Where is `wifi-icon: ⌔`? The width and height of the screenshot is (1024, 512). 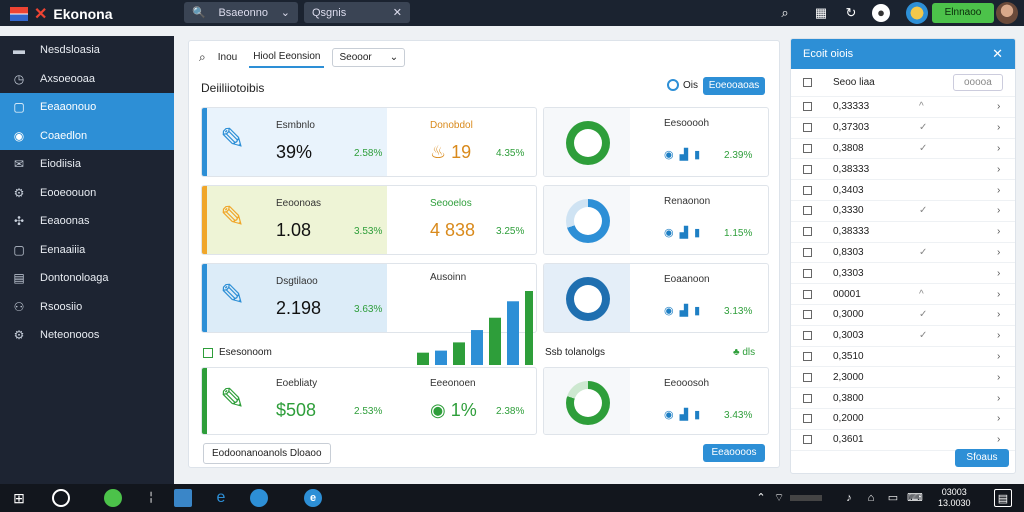
wifi-icon: ⌔ is located at coordinates (779, 498).